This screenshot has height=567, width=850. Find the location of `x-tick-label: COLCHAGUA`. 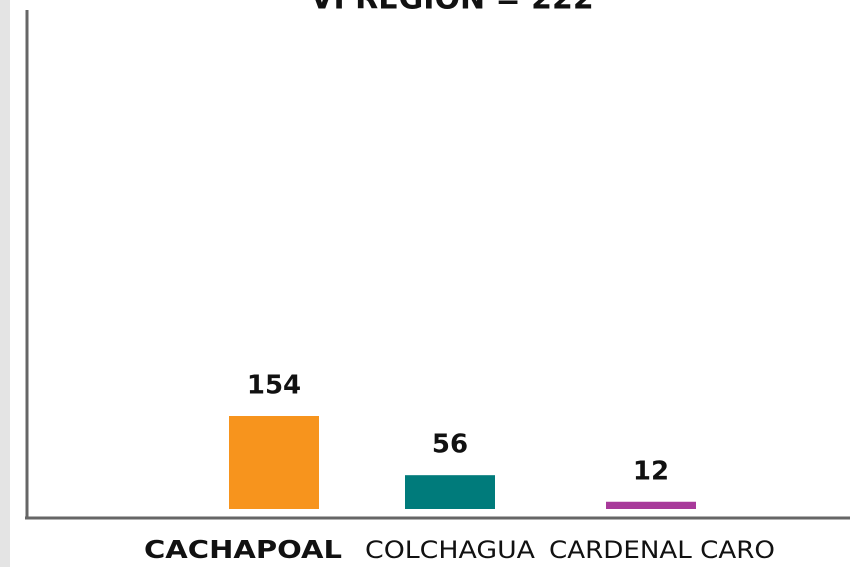

x-tick-label: COLCHAGUA is located at coordinates (450, 550).